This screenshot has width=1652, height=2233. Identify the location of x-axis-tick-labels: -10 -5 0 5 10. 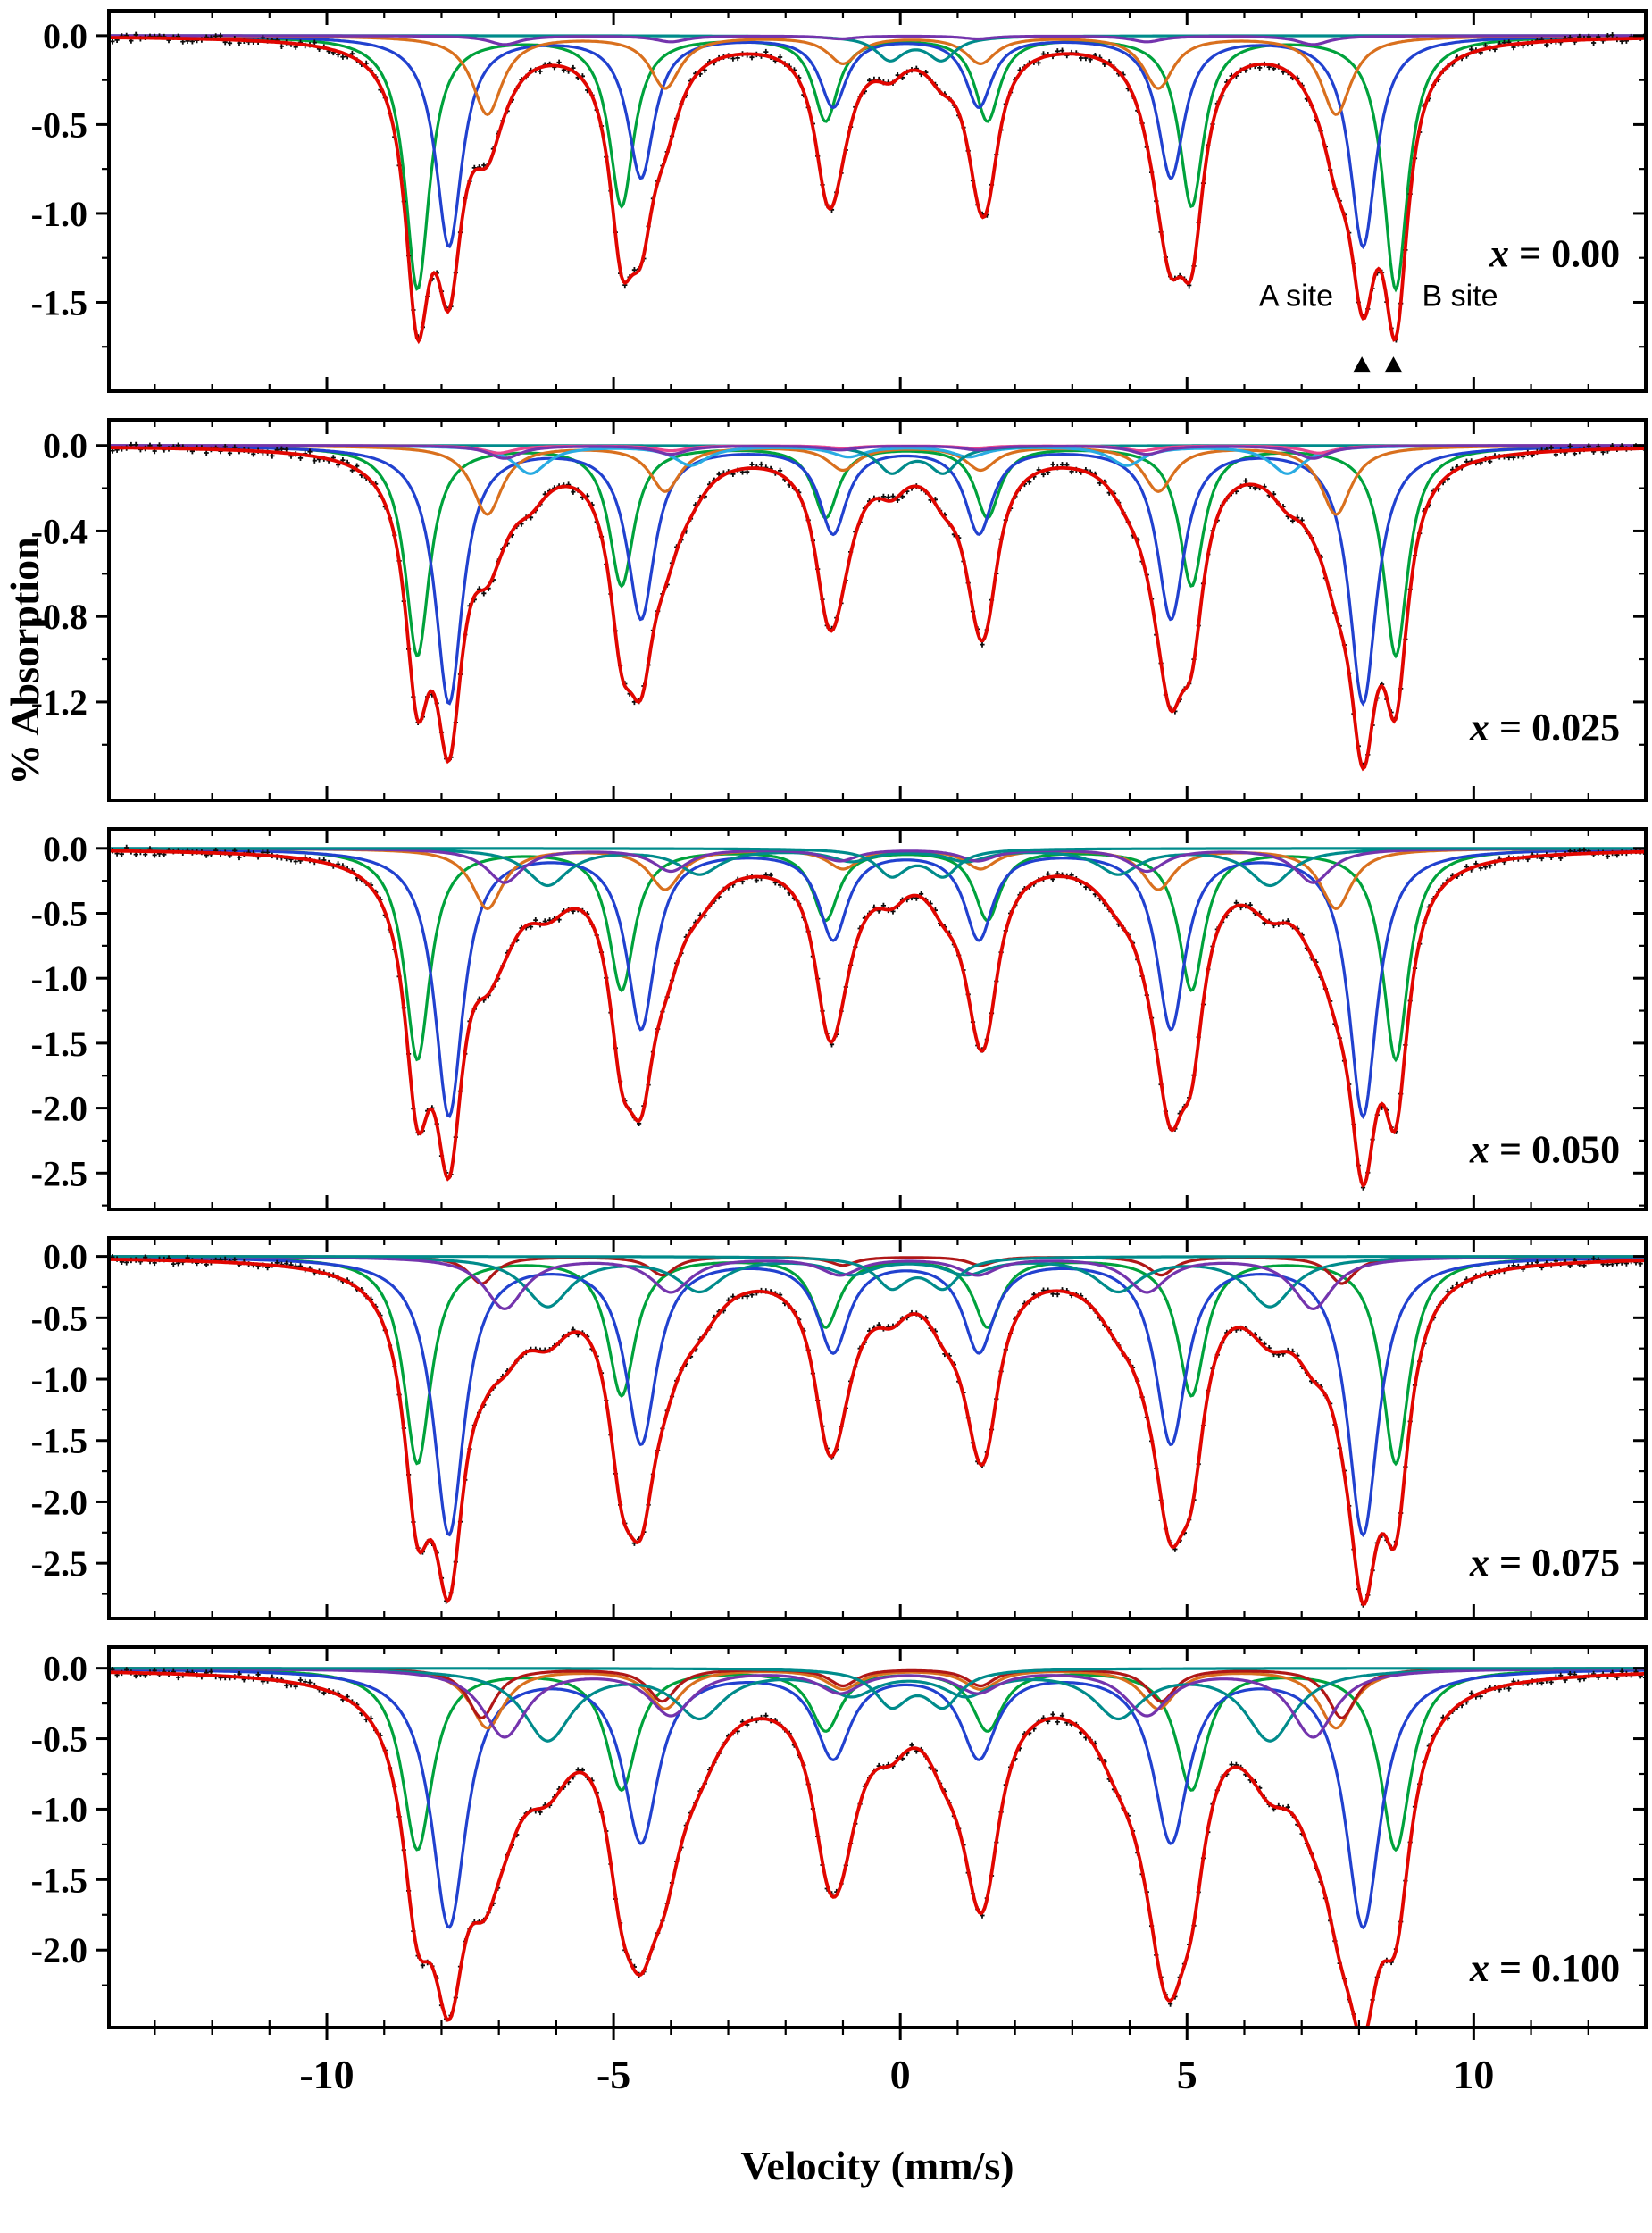
(896, 2074).